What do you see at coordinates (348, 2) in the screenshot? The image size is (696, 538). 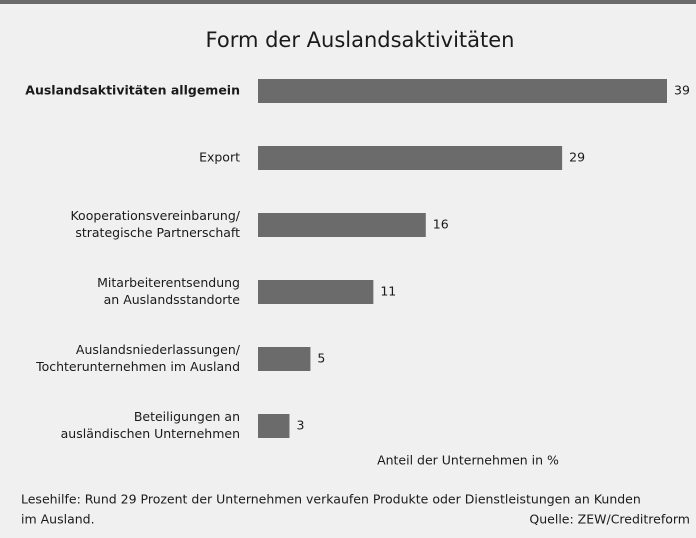 I see `top-border` at bounding box center [348, 2].